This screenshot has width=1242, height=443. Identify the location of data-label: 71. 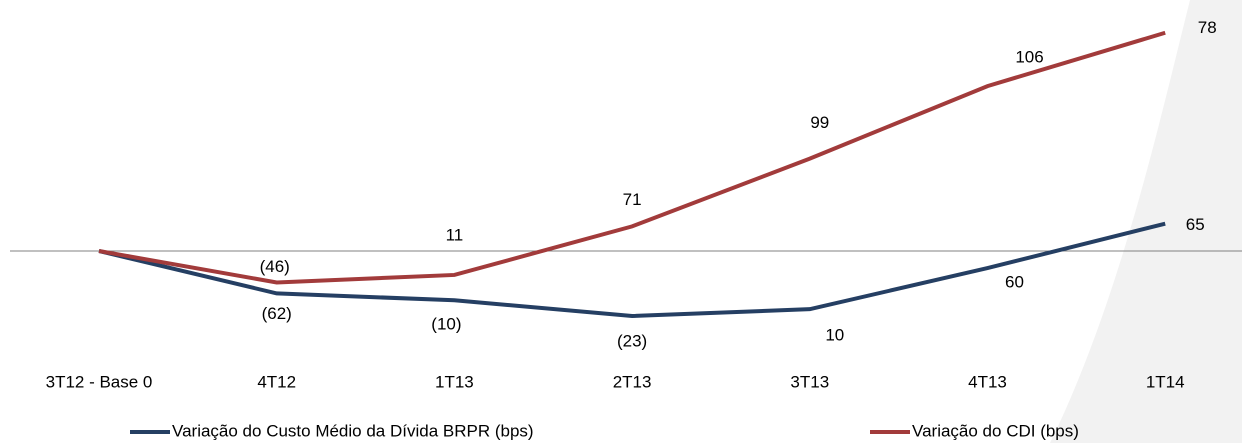
(632, 199).